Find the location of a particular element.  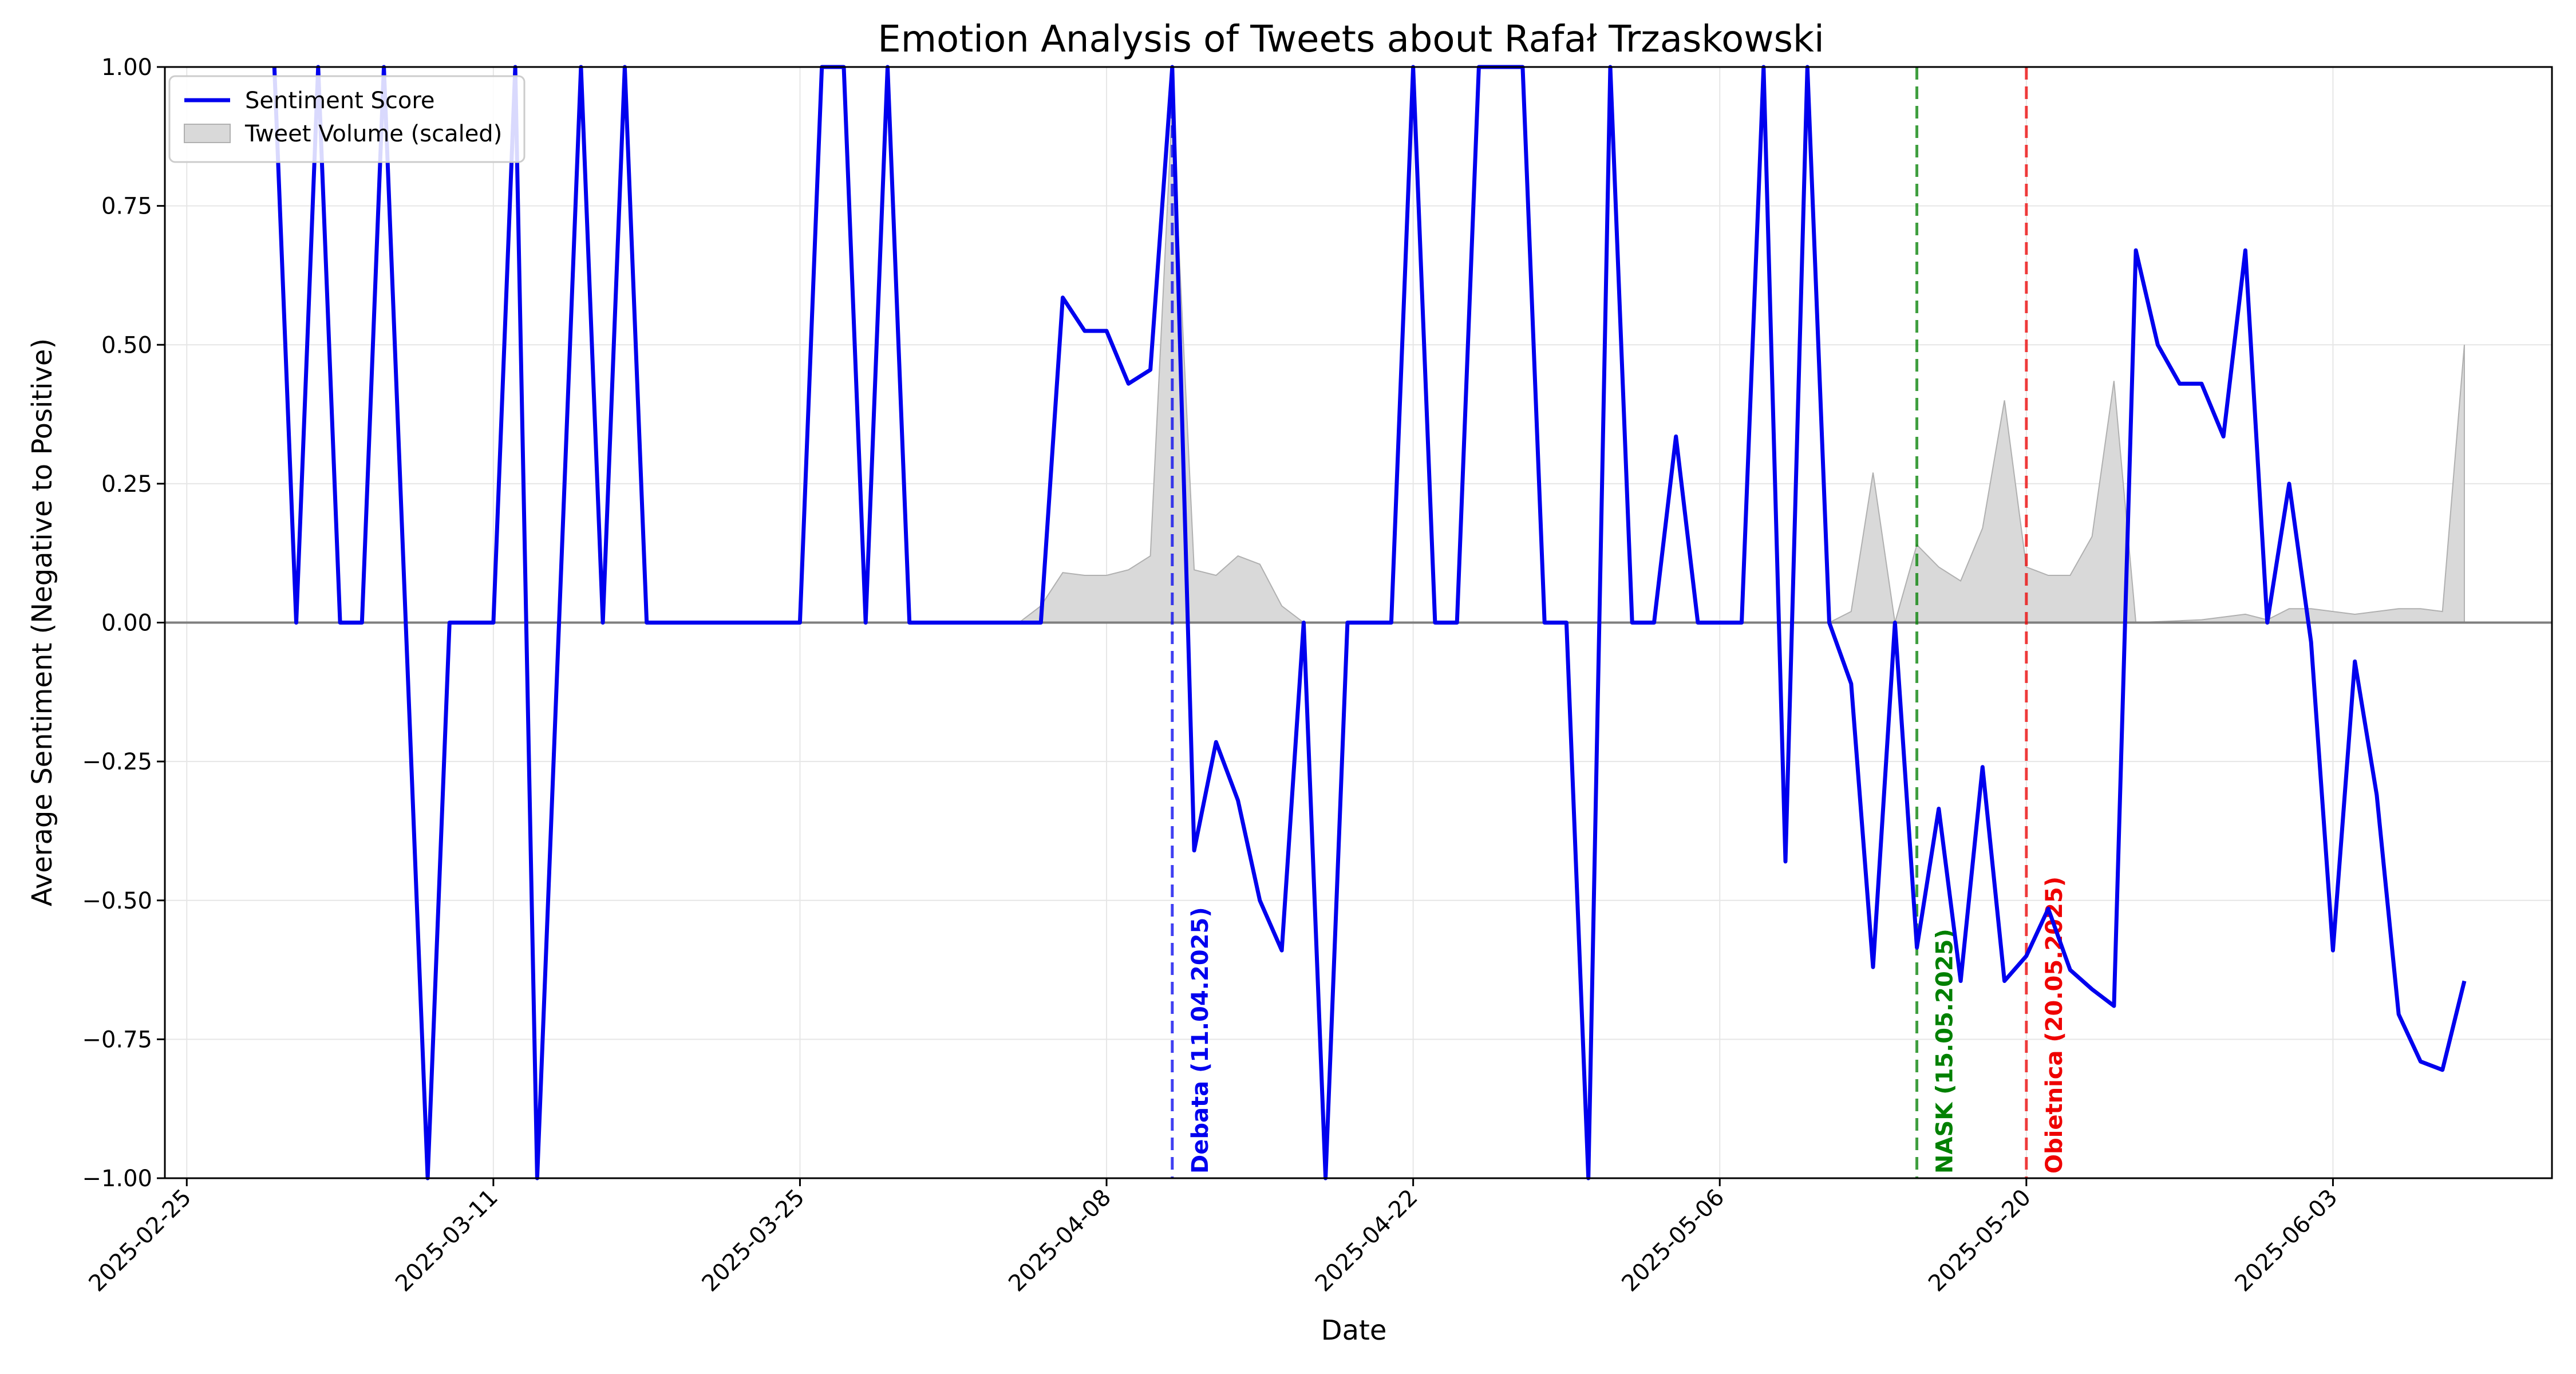

legend-box is located at coordinates (347, 119).